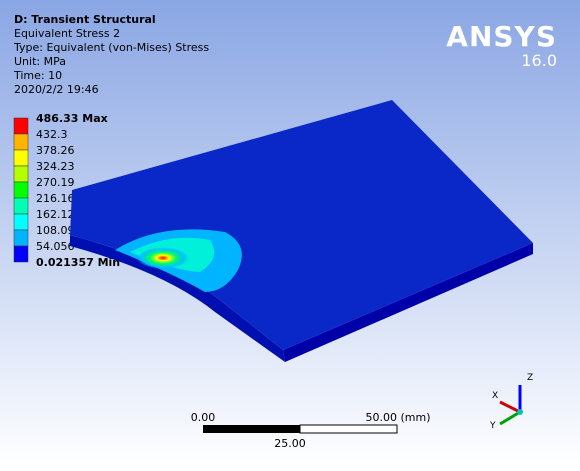  I want to click on legend-label: 216.16, so click(55, 198).